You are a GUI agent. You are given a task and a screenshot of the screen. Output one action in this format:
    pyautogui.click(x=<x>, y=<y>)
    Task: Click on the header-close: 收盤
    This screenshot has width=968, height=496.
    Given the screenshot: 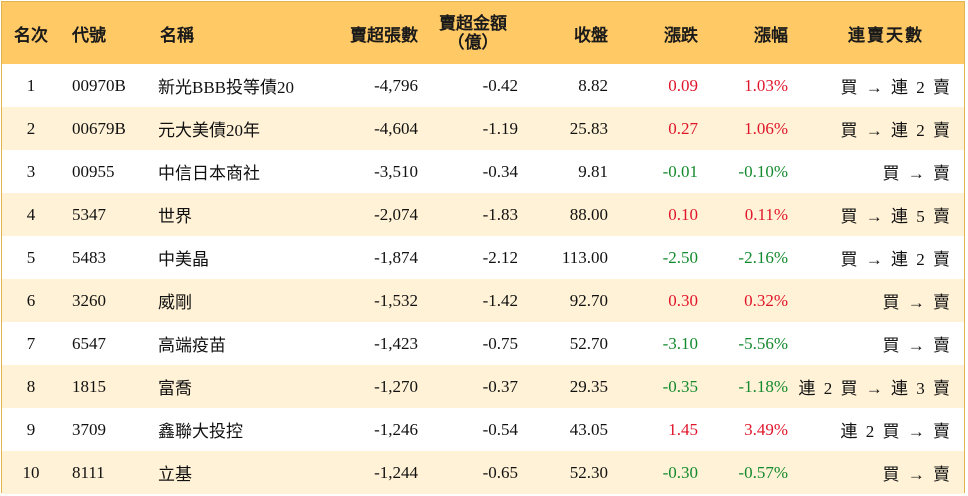 What is the action you would take?
    pyautogui.click(x=591, y=35)
    